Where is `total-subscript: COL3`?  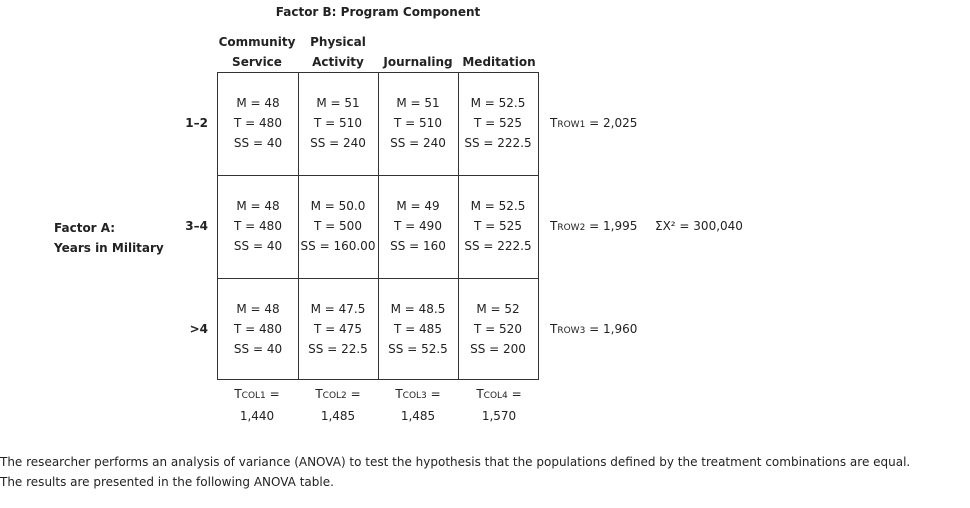
total-subscript: COL3 is located at coordinates (414, 396).